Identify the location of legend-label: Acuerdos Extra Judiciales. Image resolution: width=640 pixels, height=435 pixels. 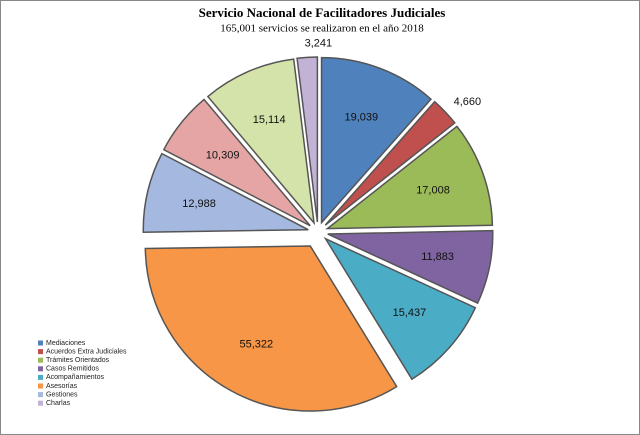
(86, 351).